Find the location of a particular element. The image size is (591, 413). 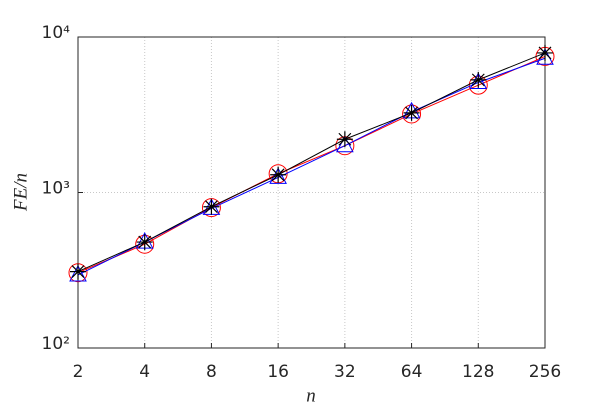

x-tick-label: 2 is located at coordinates (78, 372).